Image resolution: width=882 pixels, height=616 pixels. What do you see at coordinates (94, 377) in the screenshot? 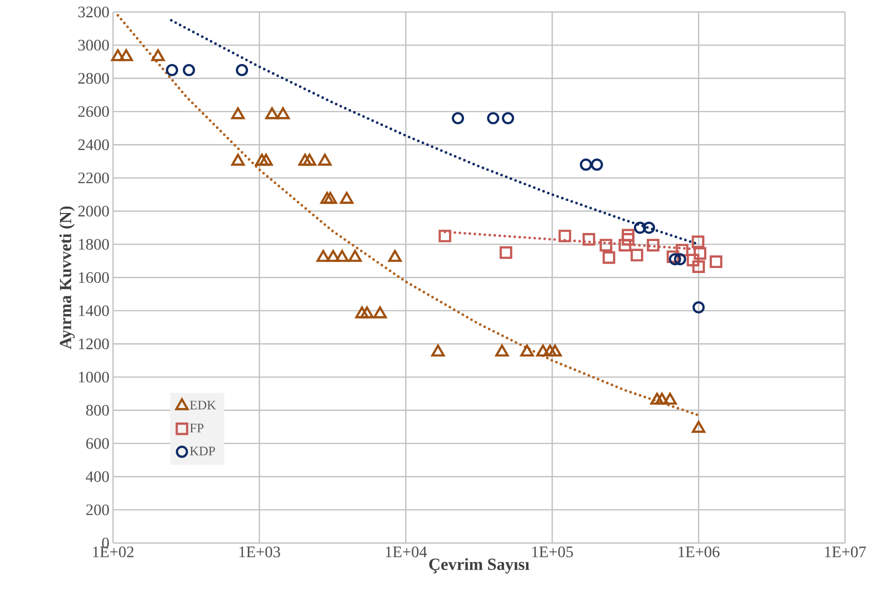
I see `y-tick-label: 1000` at bounding box center [94, 377].